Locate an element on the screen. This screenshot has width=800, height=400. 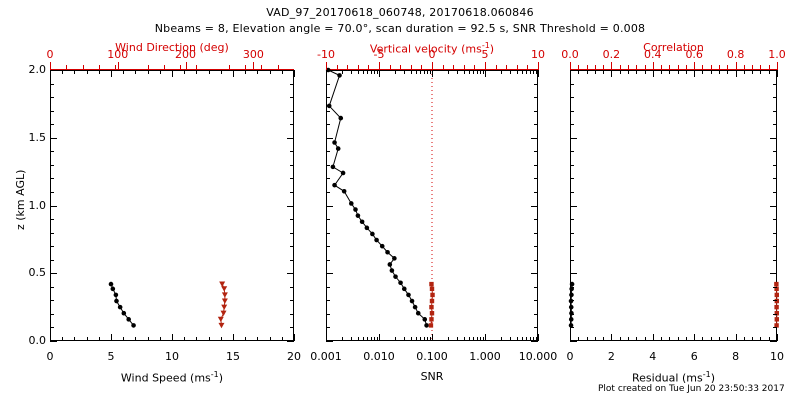
x-tick-label: 1.000 is located at coordinates (485, 356).